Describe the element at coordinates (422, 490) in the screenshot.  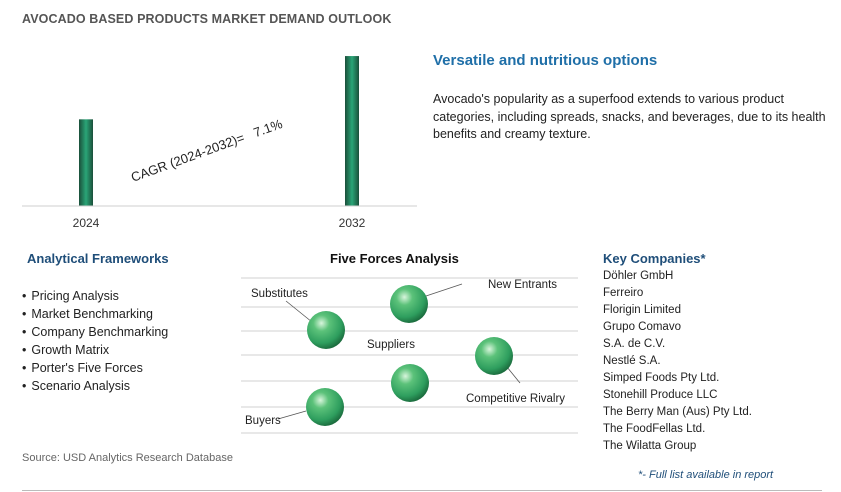
I see `bottom-divider` at that location.